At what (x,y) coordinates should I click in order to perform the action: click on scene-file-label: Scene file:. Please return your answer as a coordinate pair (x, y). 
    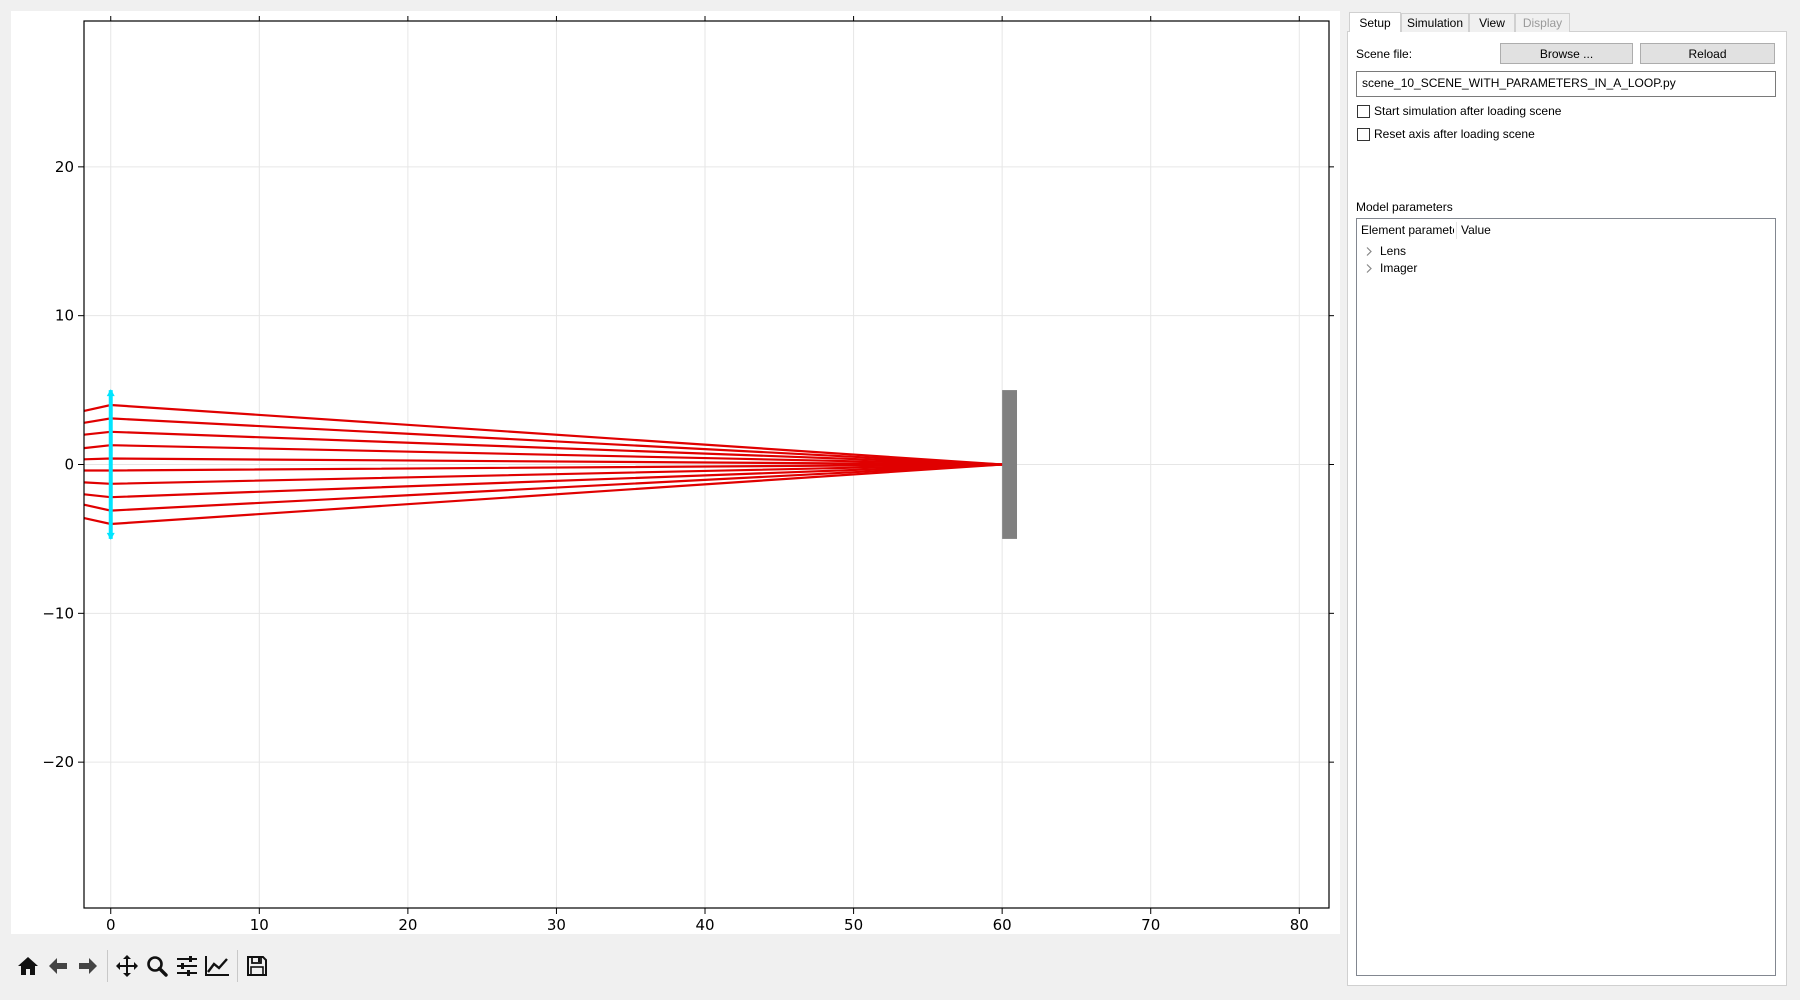
    Looking at the image, I should click on (1384, 54).